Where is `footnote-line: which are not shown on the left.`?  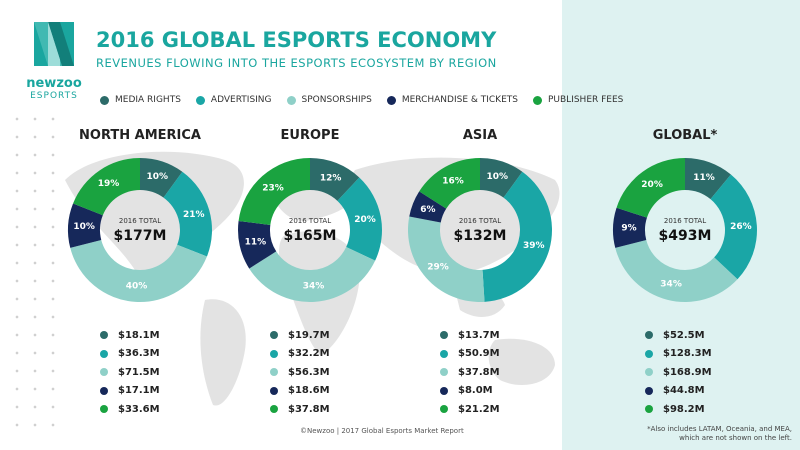
footnote-line: which are not shown on the left. is located at coordinates (735, 438).